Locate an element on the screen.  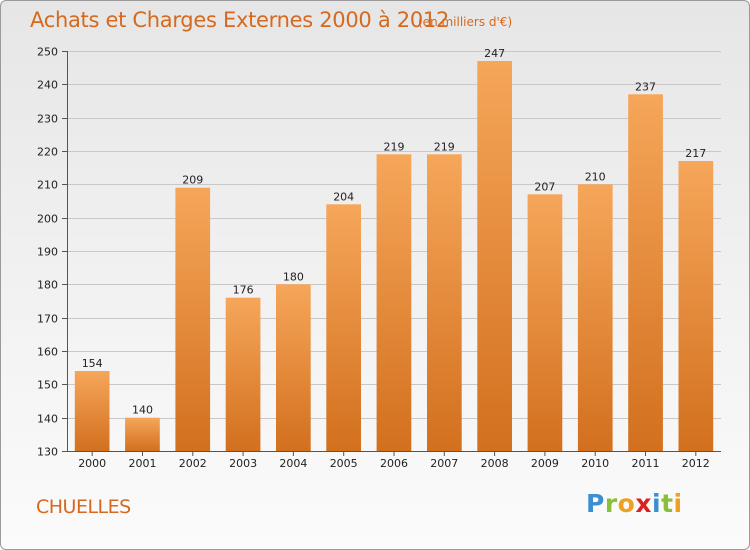
bar-2005 is located at coordinates (343, 327).